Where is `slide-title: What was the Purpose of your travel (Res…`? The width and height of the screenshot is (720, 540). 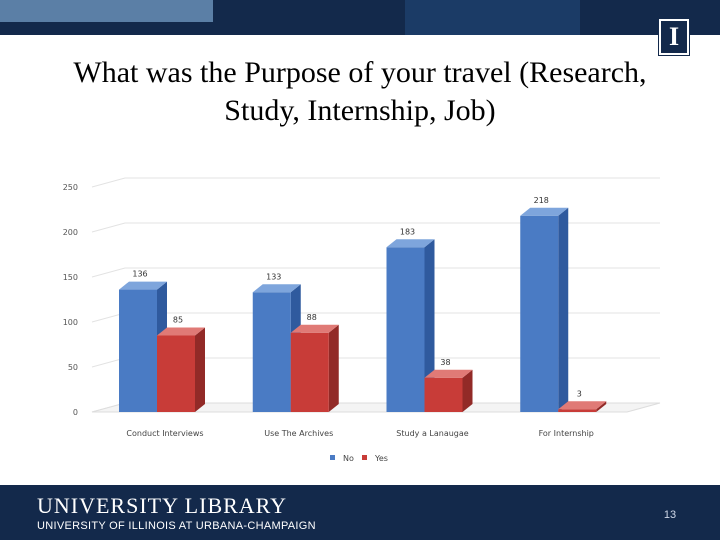
slide-title: What was the Purpose of your travel (Res… is located at coordinates (360, 91).